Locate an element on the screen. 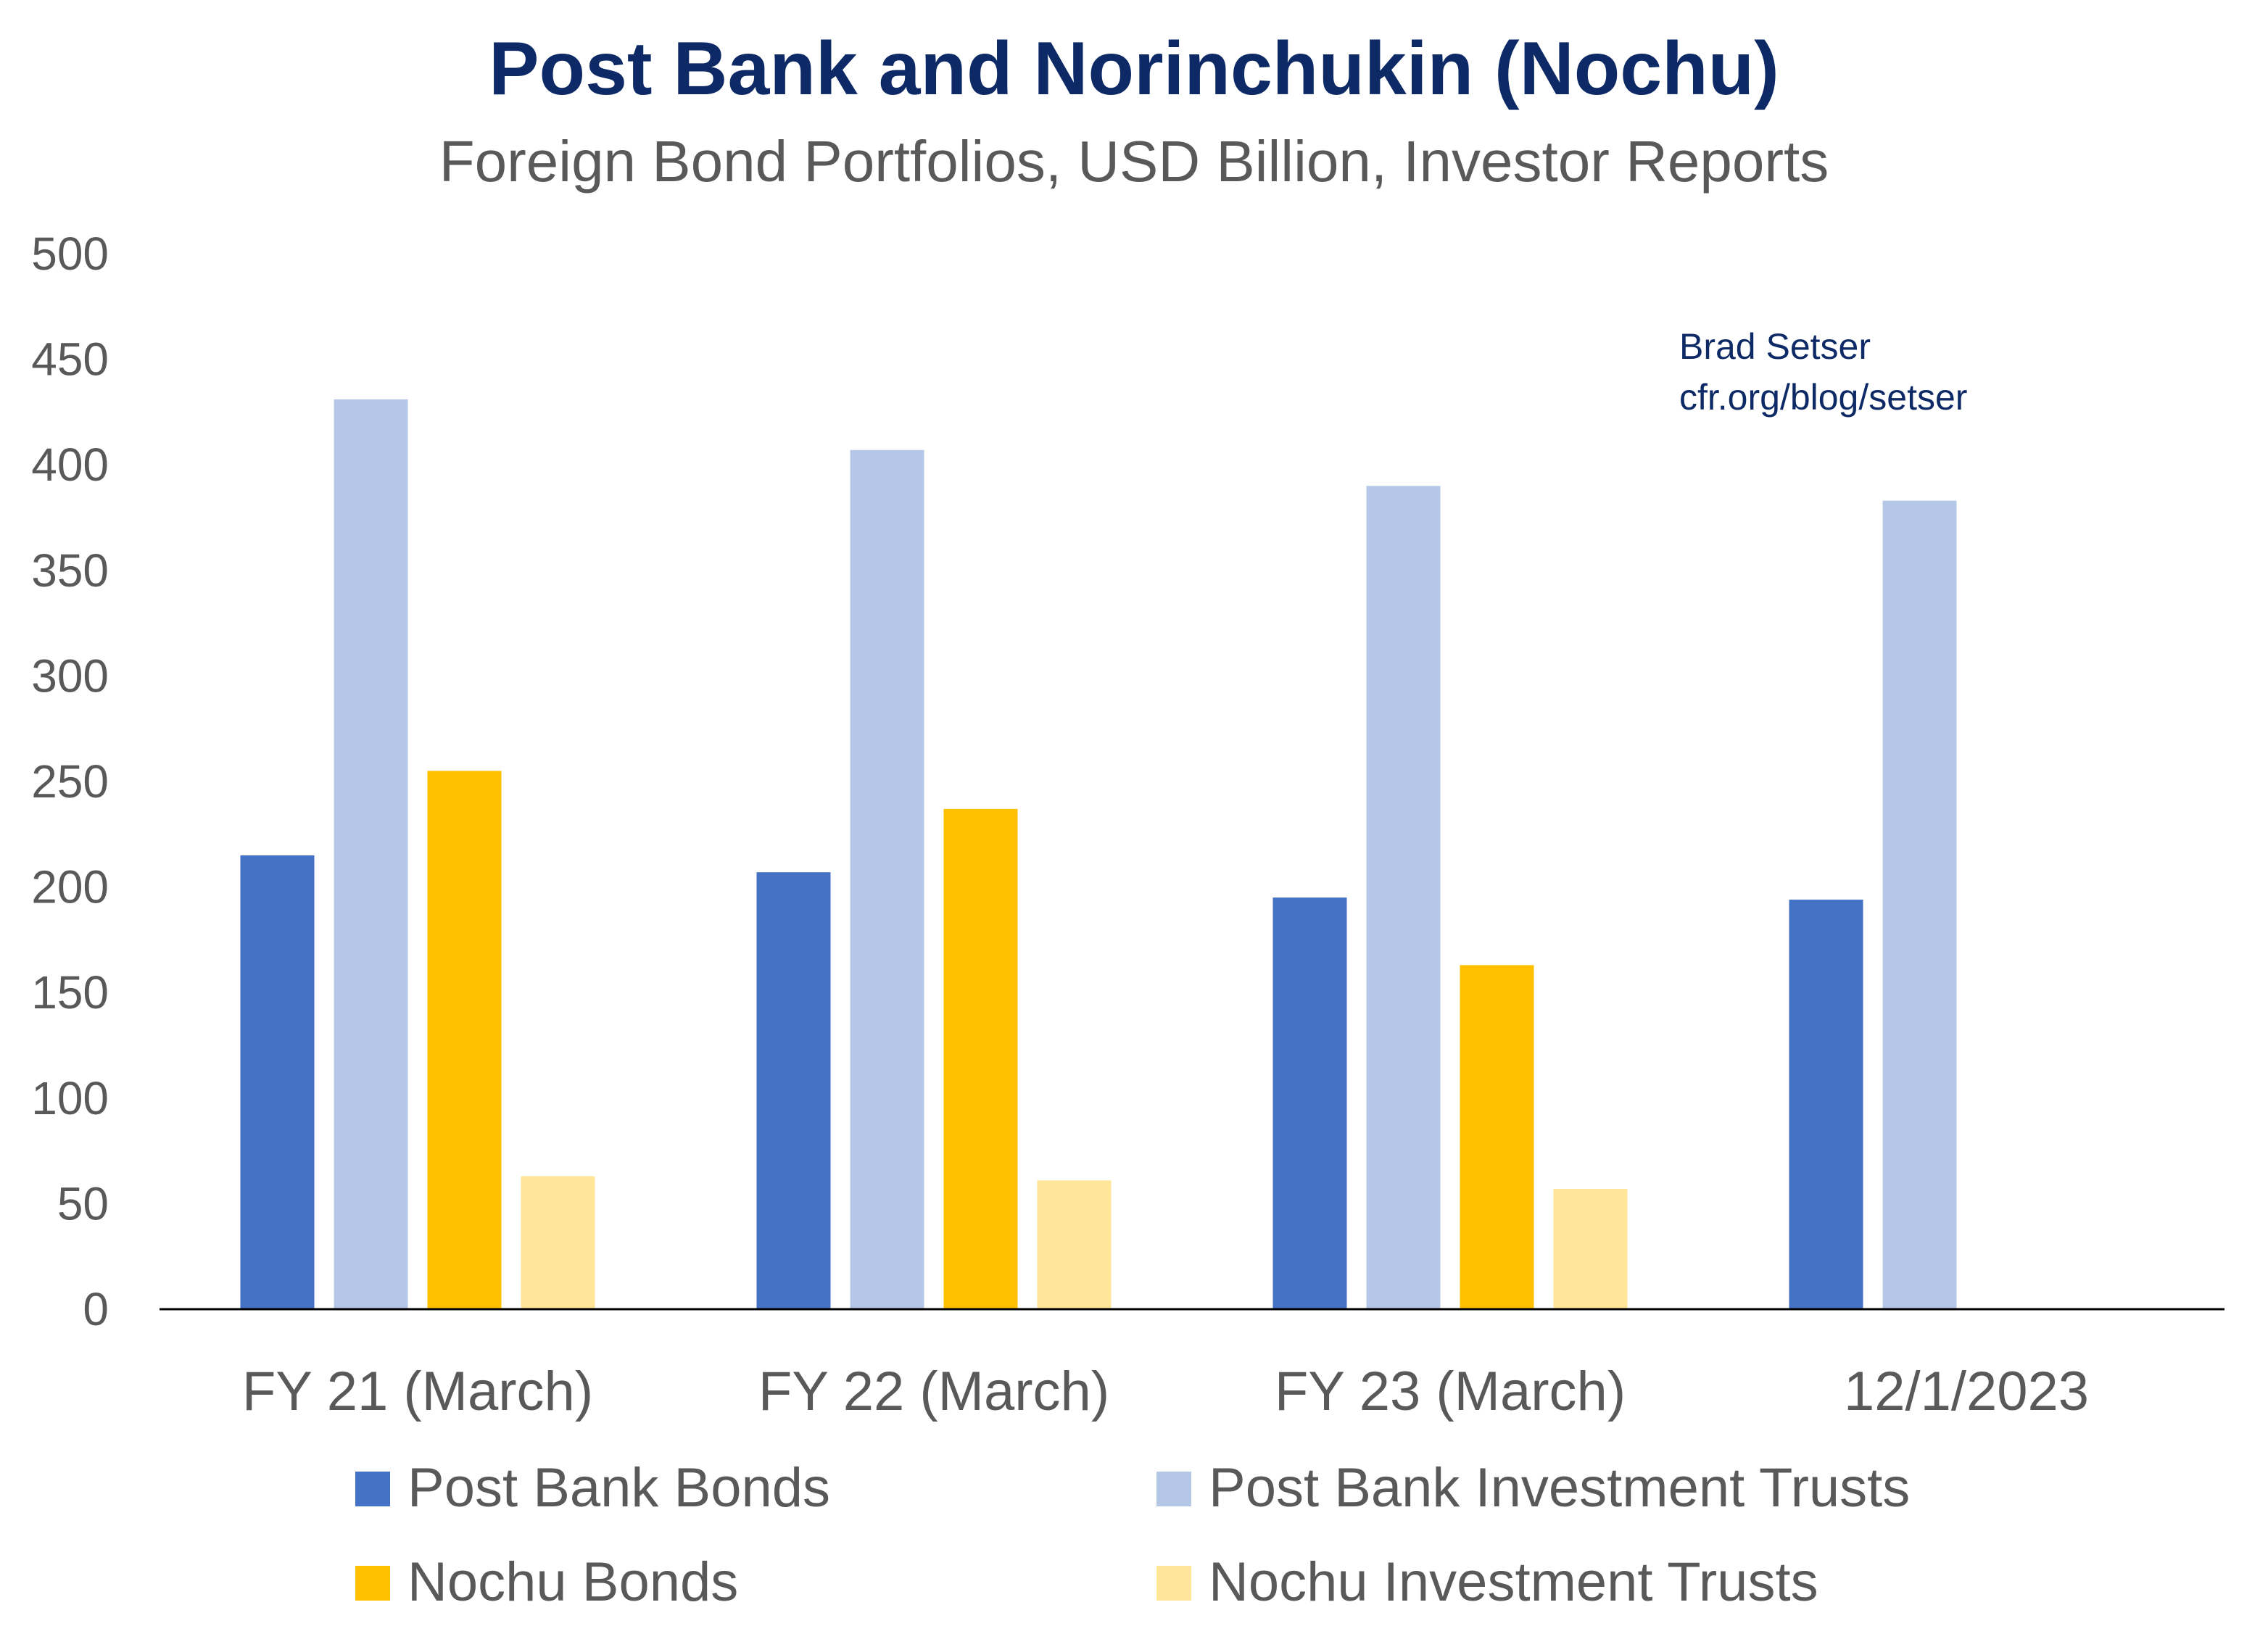 Image resolution: width=2268 pixels, height=1647 pixels. y-tick-label: 400 is located at coordinates (70, 465).